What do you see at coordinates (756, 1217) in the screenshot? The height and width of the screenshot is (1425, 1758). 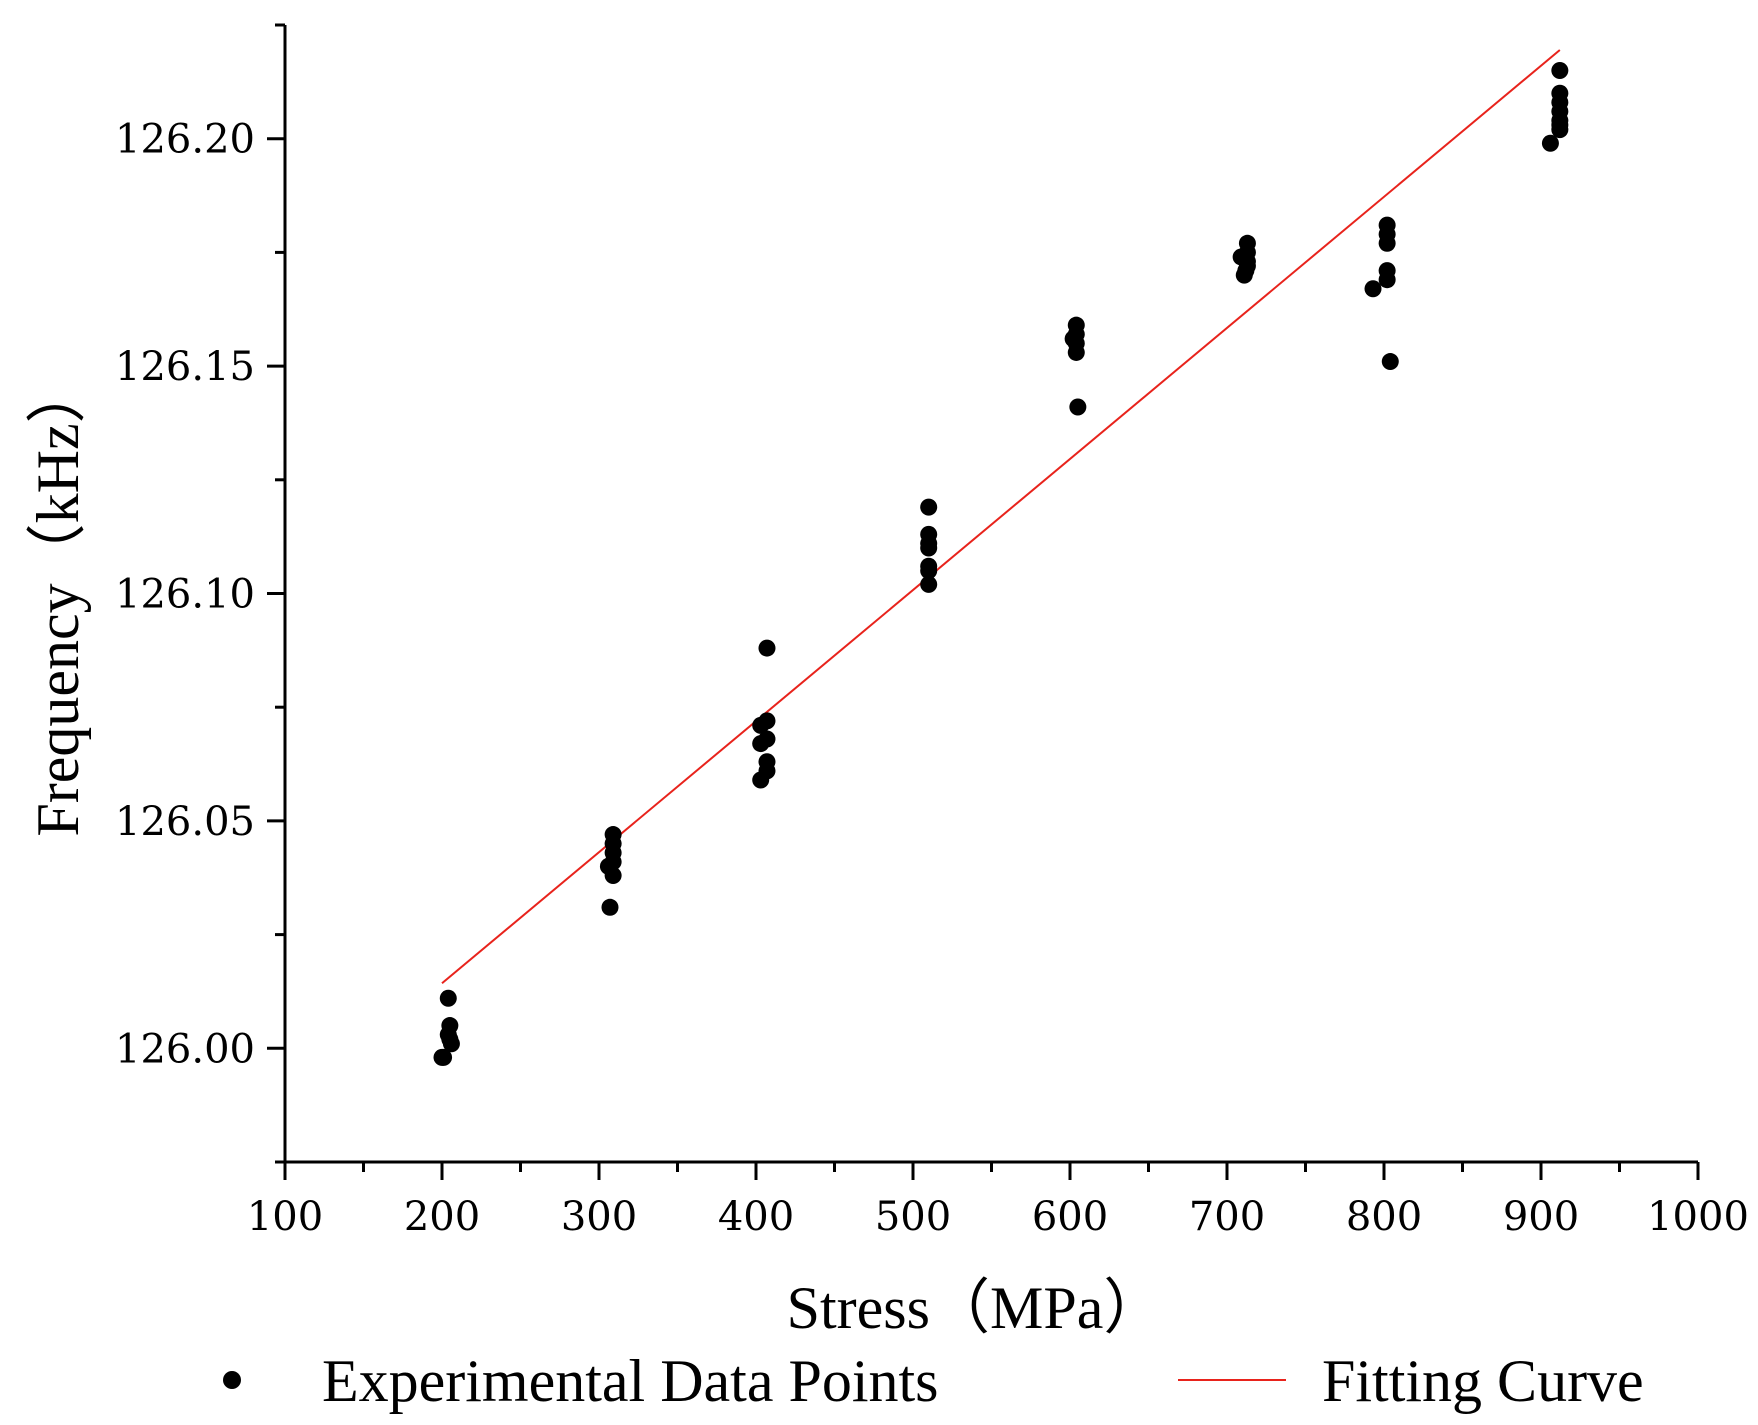 I see `x-tick-label: 400` at bounding box center [756, 1217].